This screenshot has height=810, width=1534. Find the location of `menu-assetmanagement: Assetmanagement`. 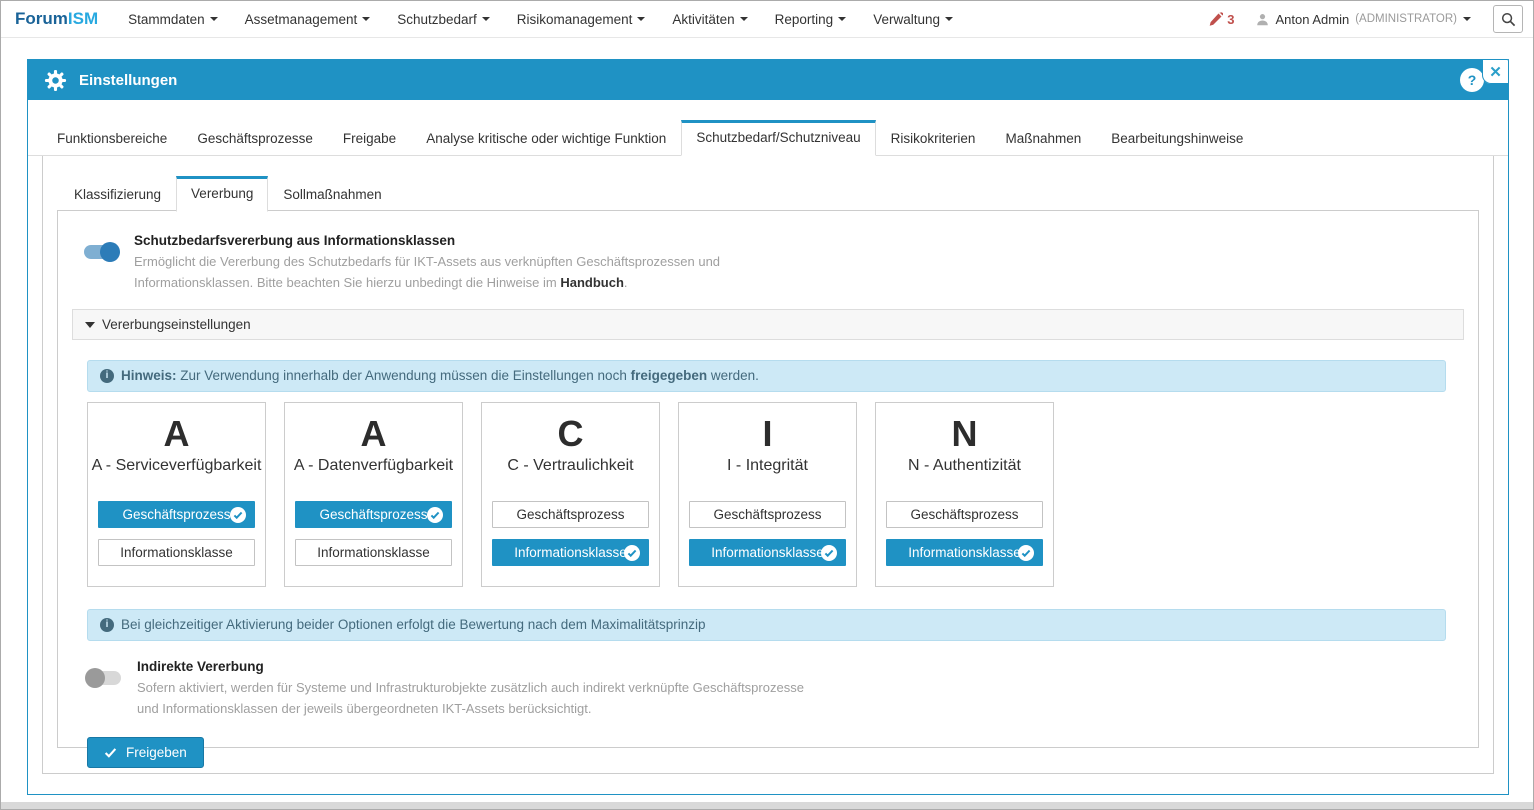

menu-assetmanagement: Assetmanagement is located at coordinates (308, 19).